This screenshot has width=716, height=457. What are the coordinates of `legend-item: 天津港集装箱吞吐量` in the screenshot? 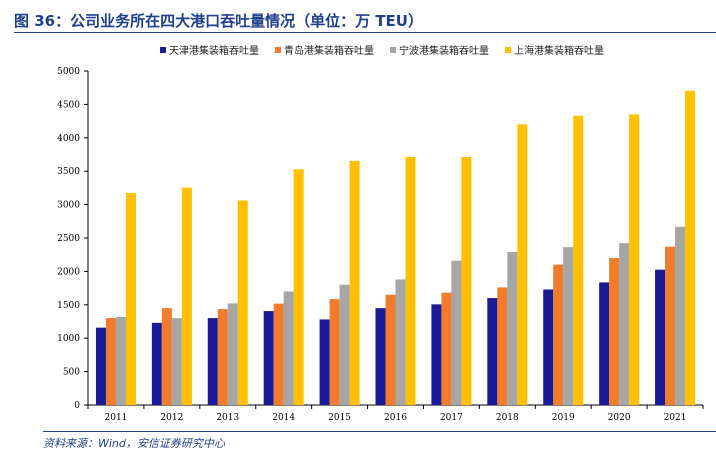 It's located at (209, 49).